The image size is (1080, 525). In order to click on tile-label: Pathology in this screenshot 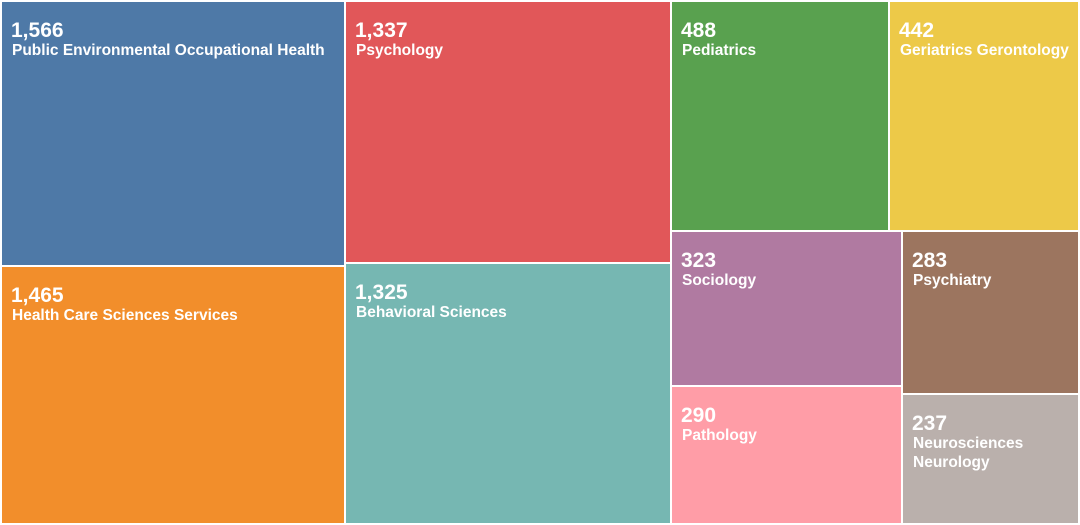, I will do `click(719, 435)`.